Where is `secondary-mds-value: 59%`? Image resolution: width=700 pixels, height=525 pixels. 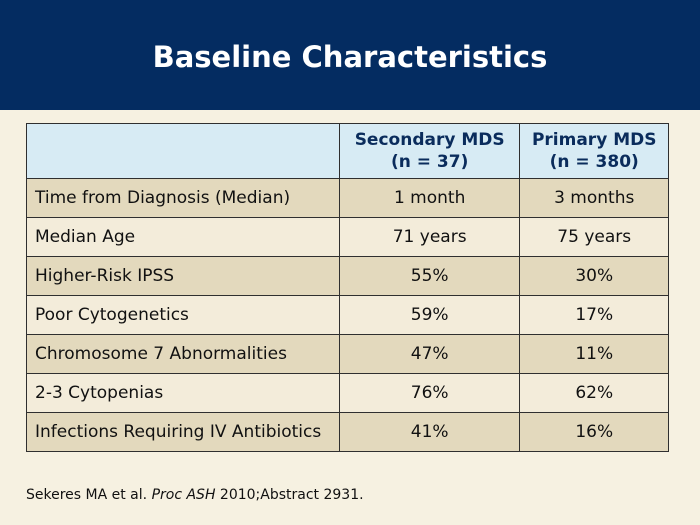 secondary-mds-value: 59% is located at coordinates (429, 315).